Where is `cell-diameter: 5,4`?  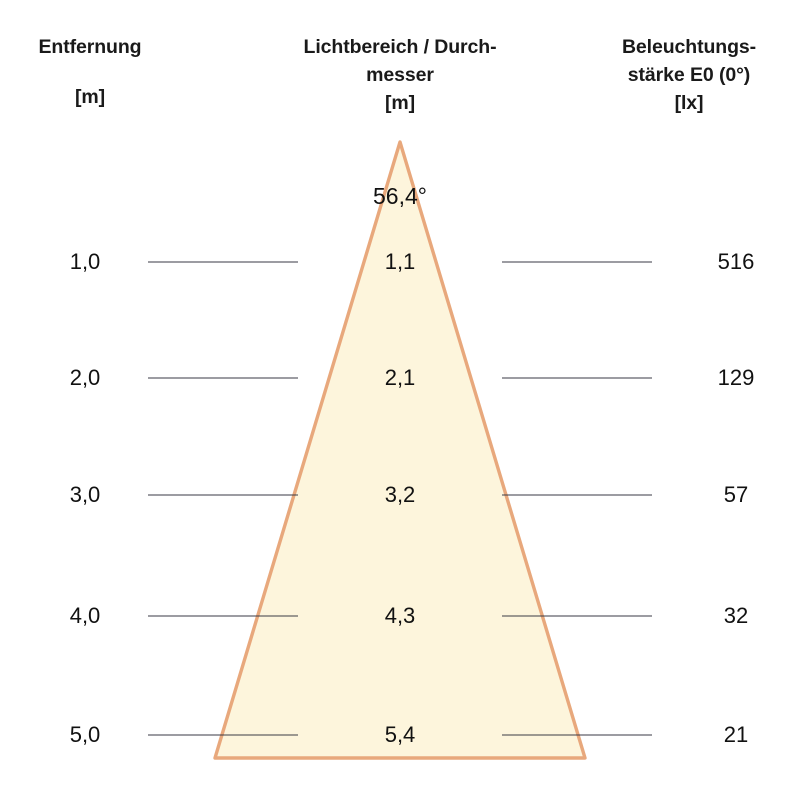 cell-diameter: 5,4 is located at coordinates (400, 734).